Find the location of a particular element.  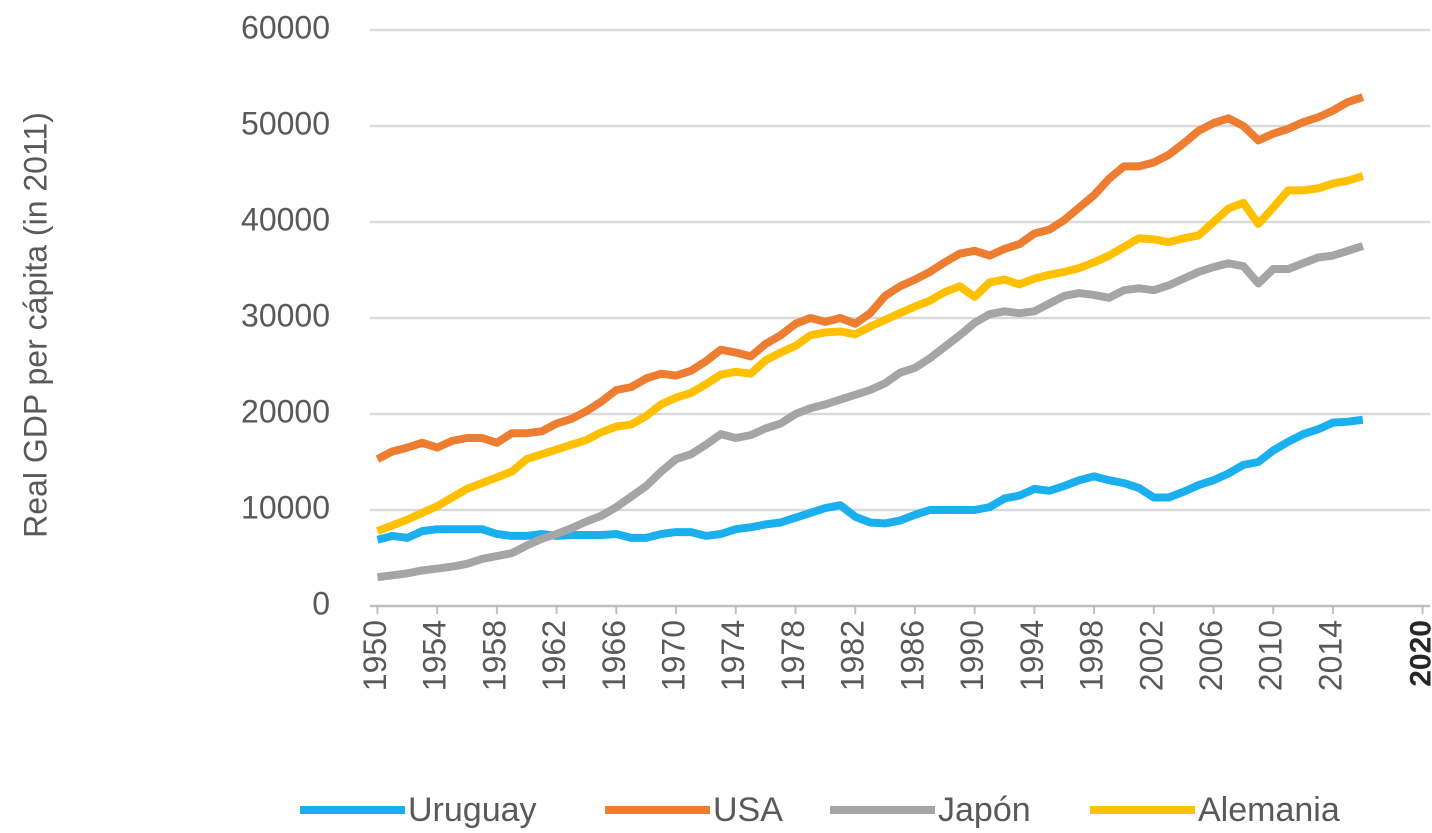

x-tick-label: 1954 is located at coordinates (435, 655).